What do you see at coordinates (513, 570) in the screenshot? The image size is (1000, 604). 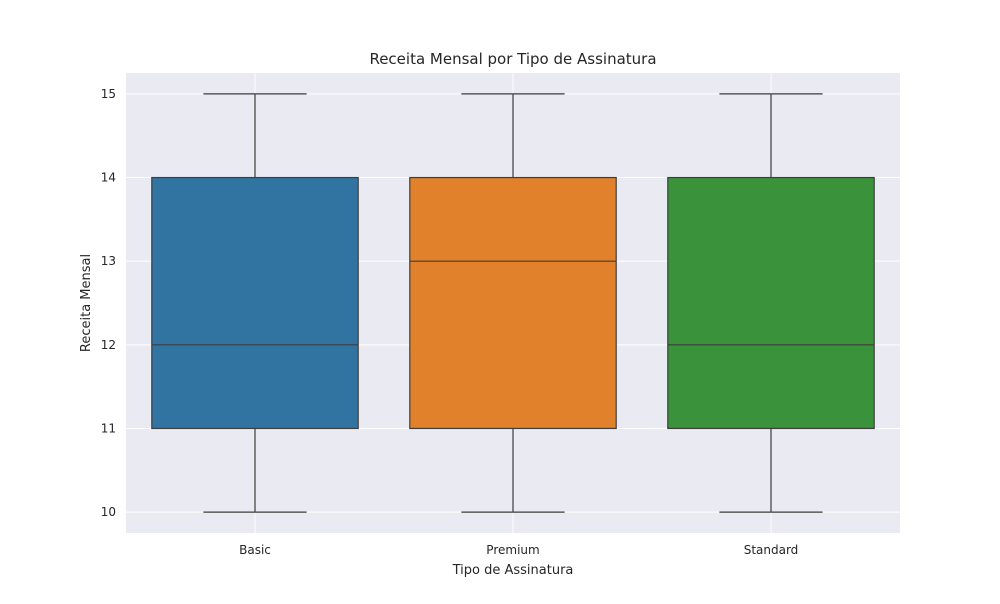 I see `x-axis-title: Tipo de Assinatura` at bounding box center [513, 570].